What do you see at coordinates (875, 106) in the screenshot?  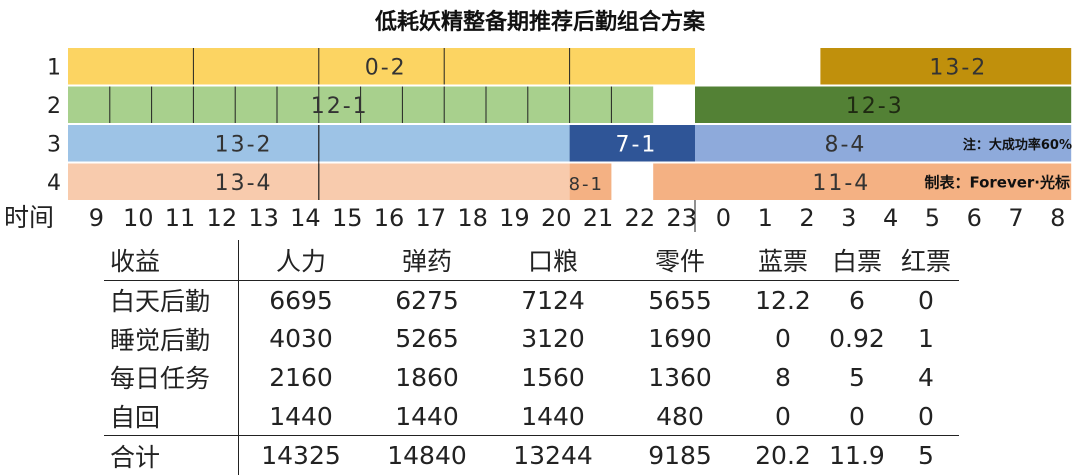 I see `bar-label: 12-3` at bounding box center [875, 106].